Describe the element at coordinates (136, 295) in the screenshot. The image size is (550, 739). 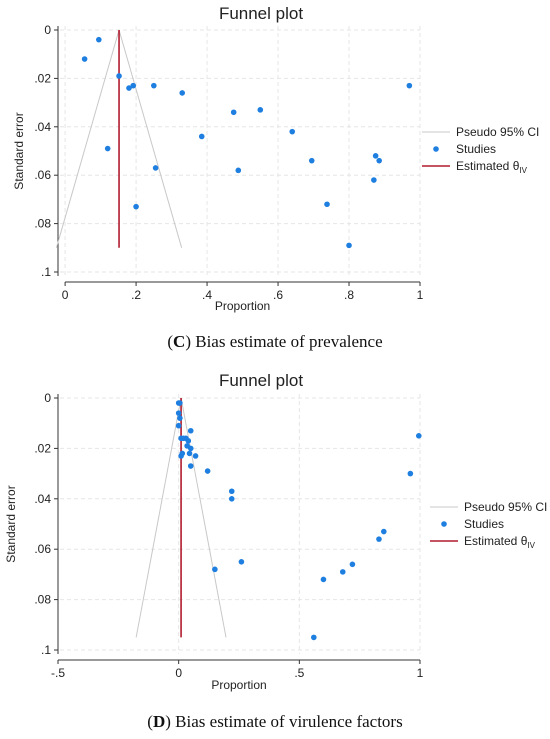
I see `x-tick-label: .2` at that location.